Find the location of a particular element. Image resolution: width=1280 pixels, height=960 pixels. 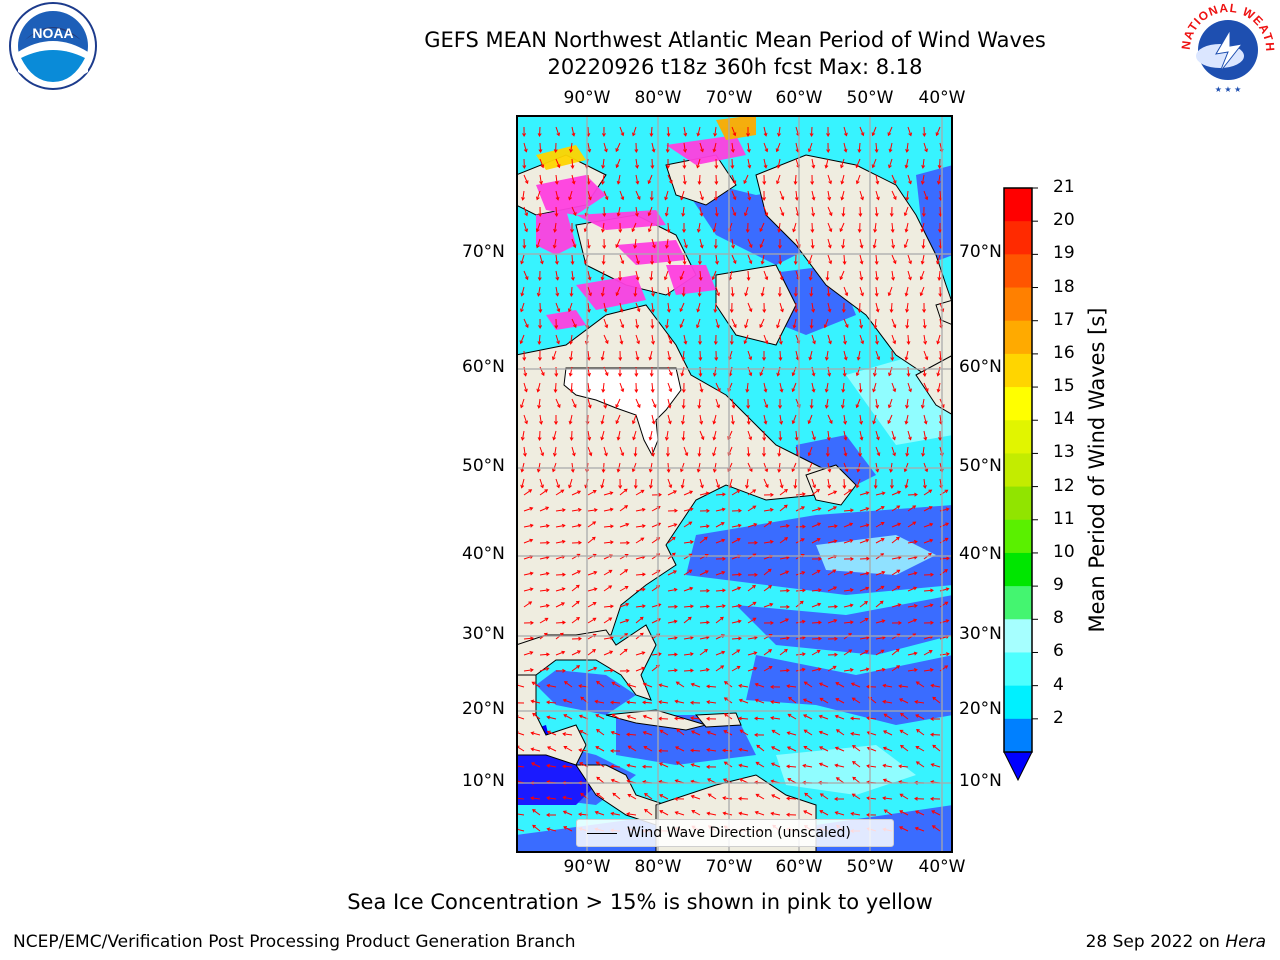

colorbar-tick-label: 10 is located at coordinates (1064, 551).